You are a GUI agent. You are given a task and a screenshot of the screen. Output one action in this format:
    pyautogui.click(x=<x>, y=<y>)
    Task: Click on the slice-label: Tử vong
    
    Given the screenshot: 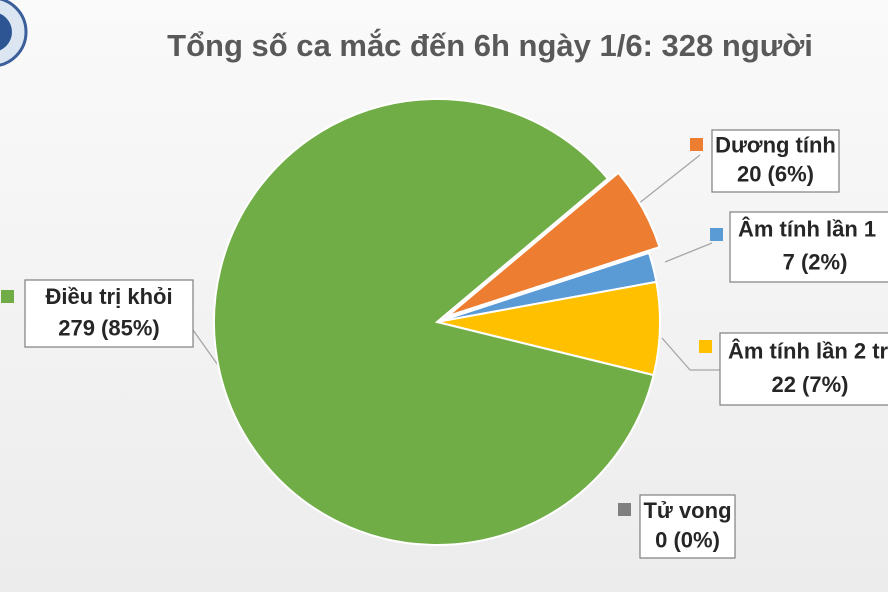 What is the action you would take?
    pyautogui.click(x=687, y=510)
    